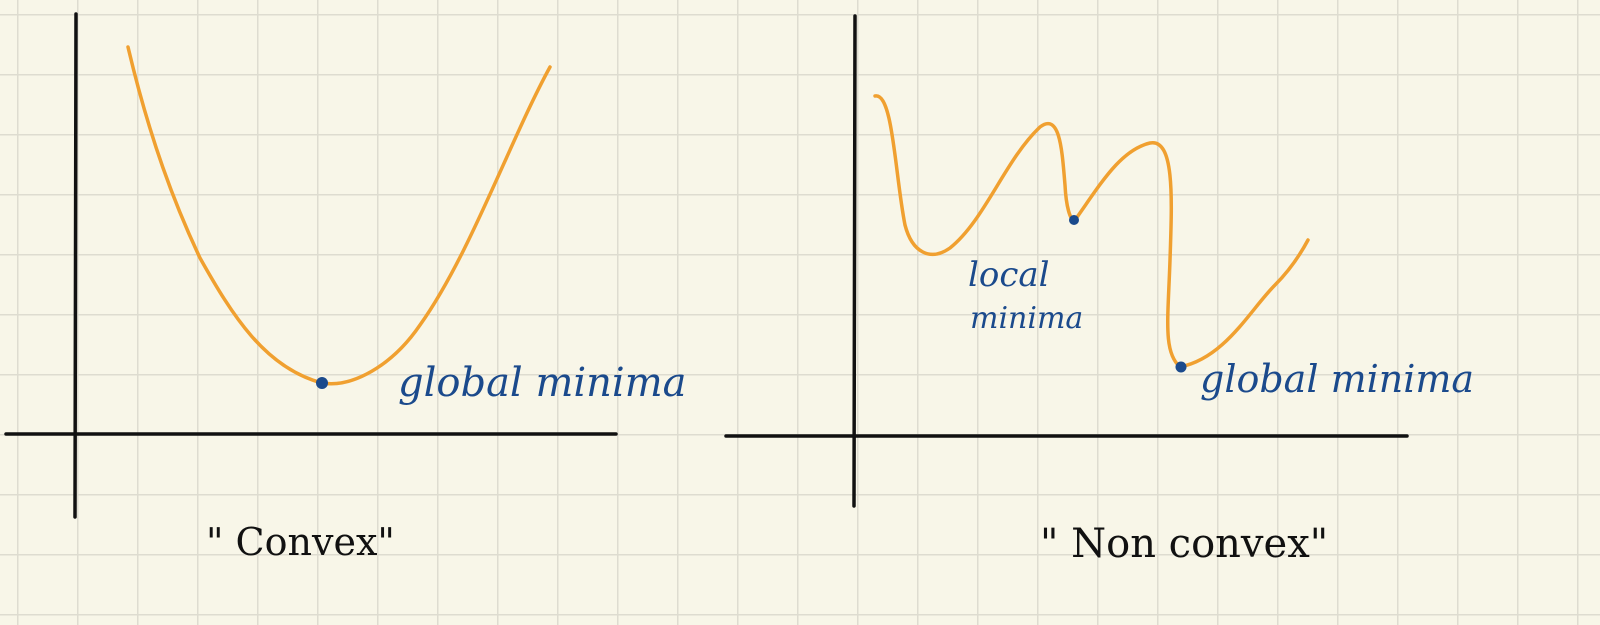 This screenshot has height=625, width=1600. I want to click on non-convex-y-axis, so click(854, 261).